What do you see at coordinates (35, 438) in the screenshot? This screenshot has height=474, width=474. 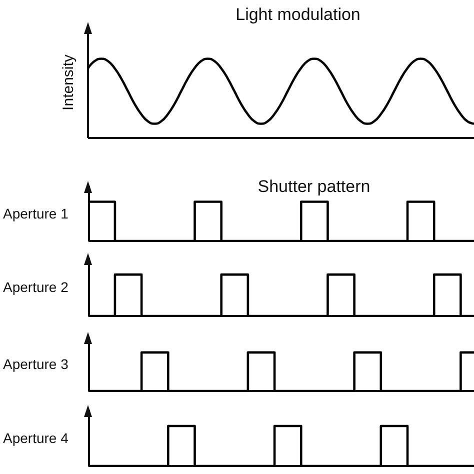 I see `y-axis-title: Aperture 4` at bounding box center [35, 438].